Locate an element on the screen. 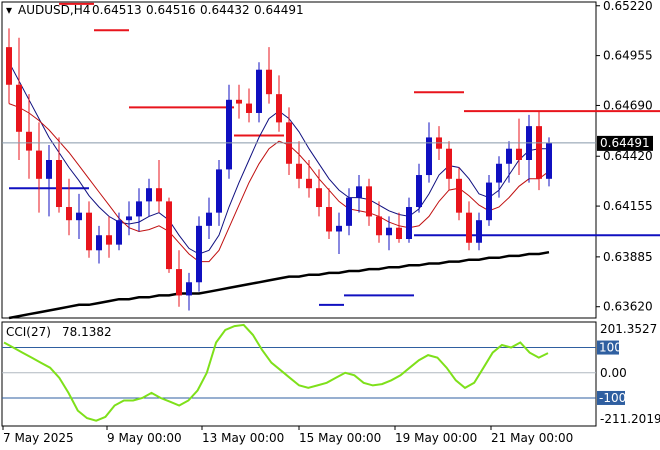  cci-levels is located at coordinates (299, 373).